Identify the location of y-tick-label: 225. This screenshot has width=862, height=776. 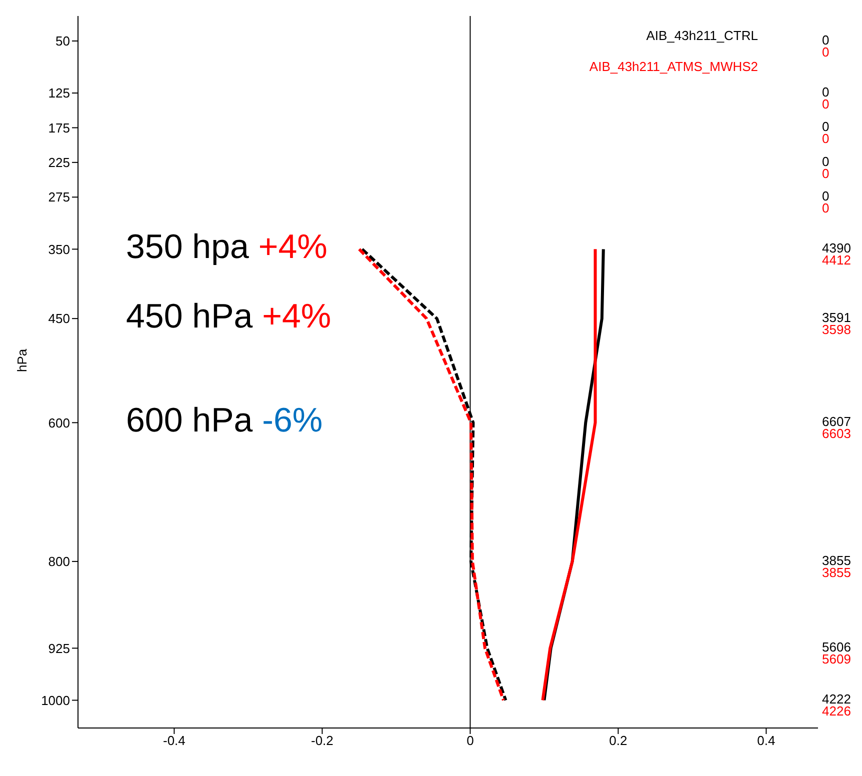
(59, 162).